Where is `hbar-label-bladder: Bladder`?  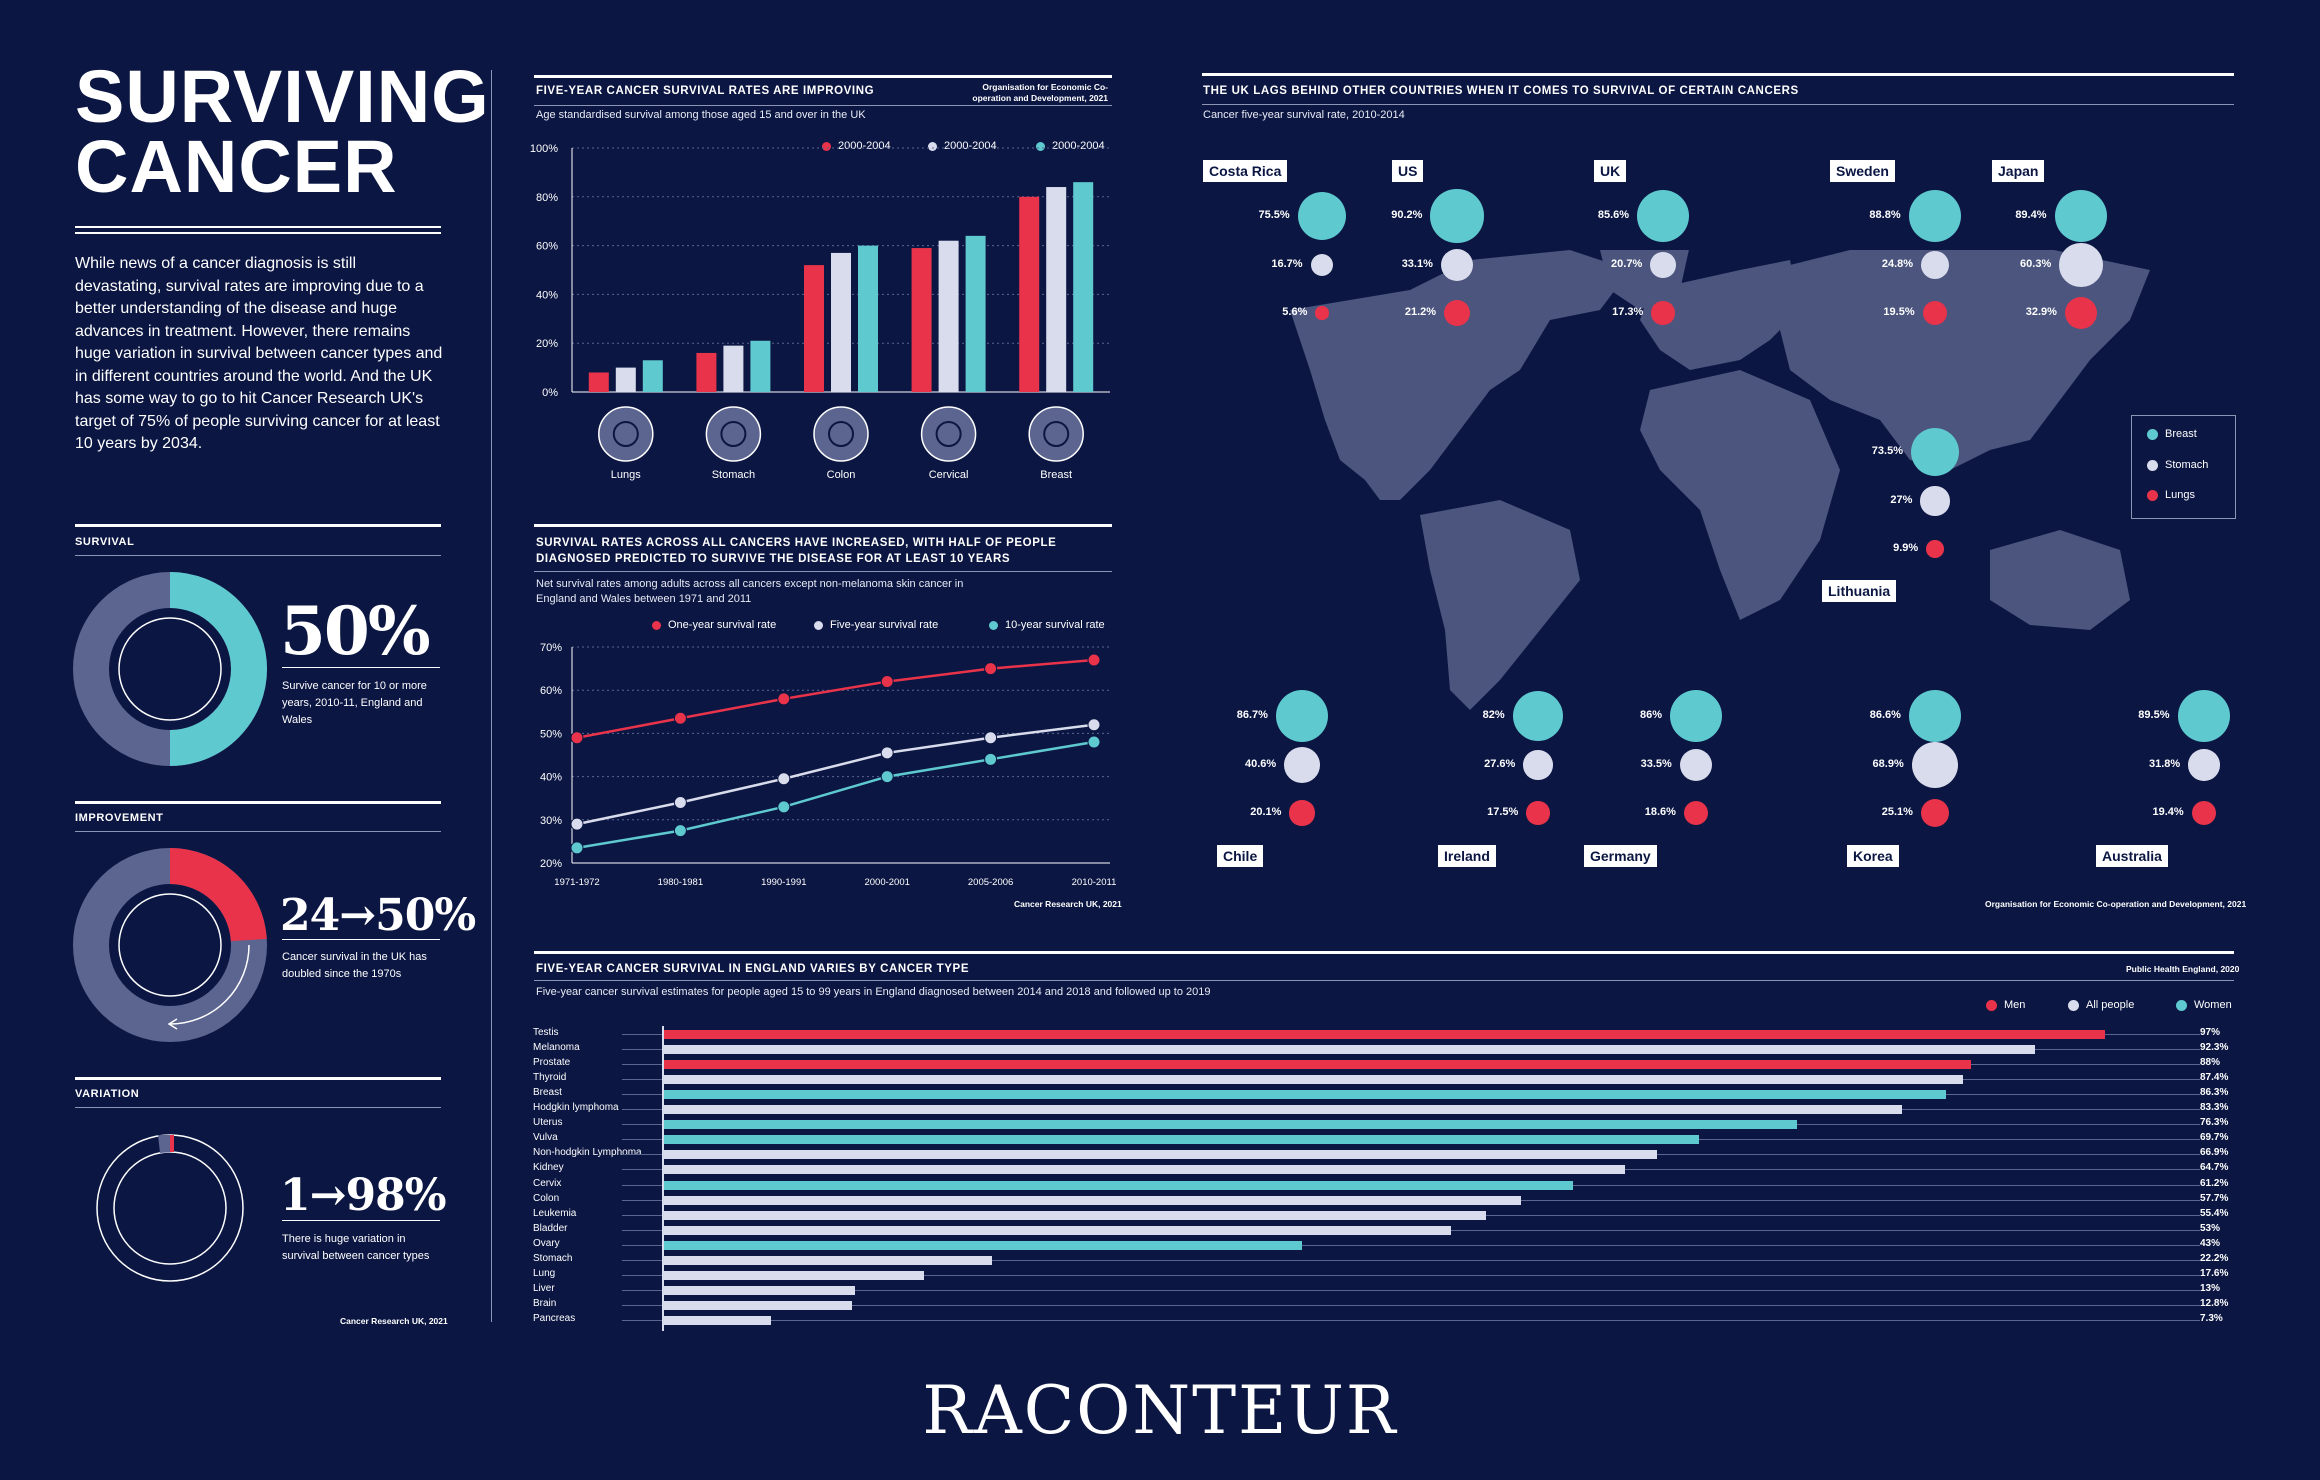
hbar-label-bladder: Bladder is located at coordinates (550, 1228).